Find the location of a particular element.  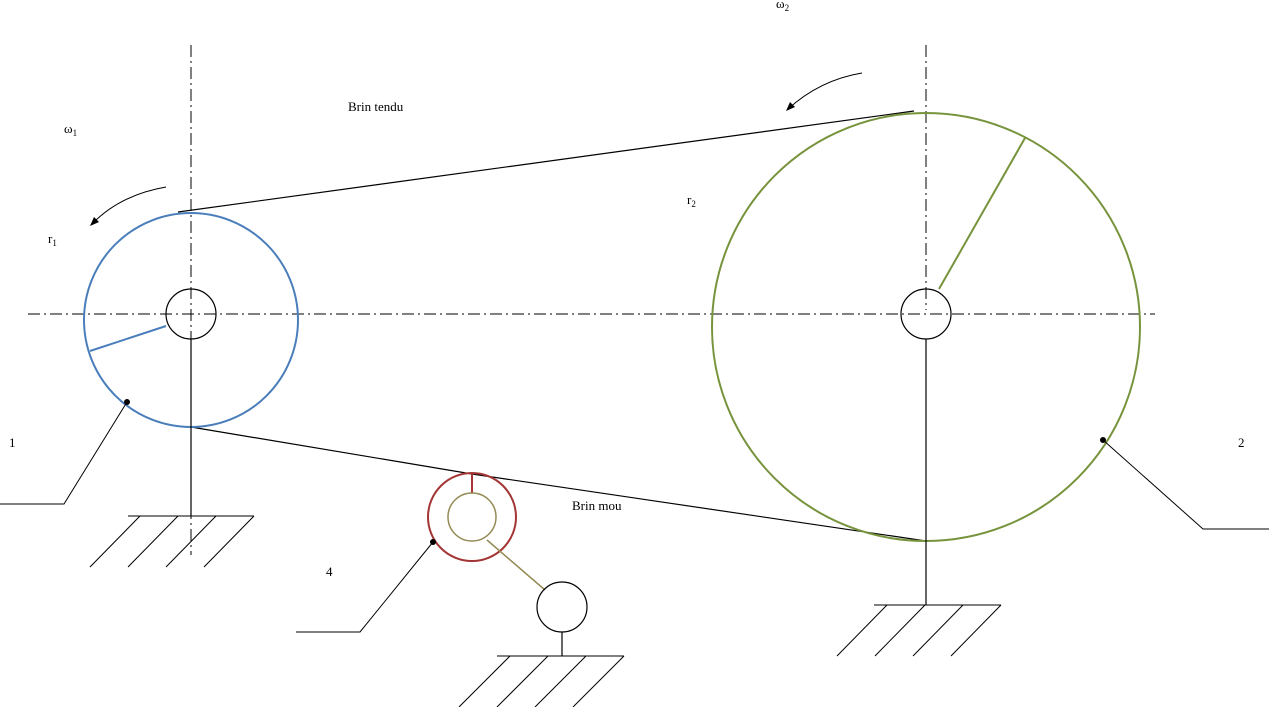

omega-1-label: ω1 is located at coordinates (70, 129).